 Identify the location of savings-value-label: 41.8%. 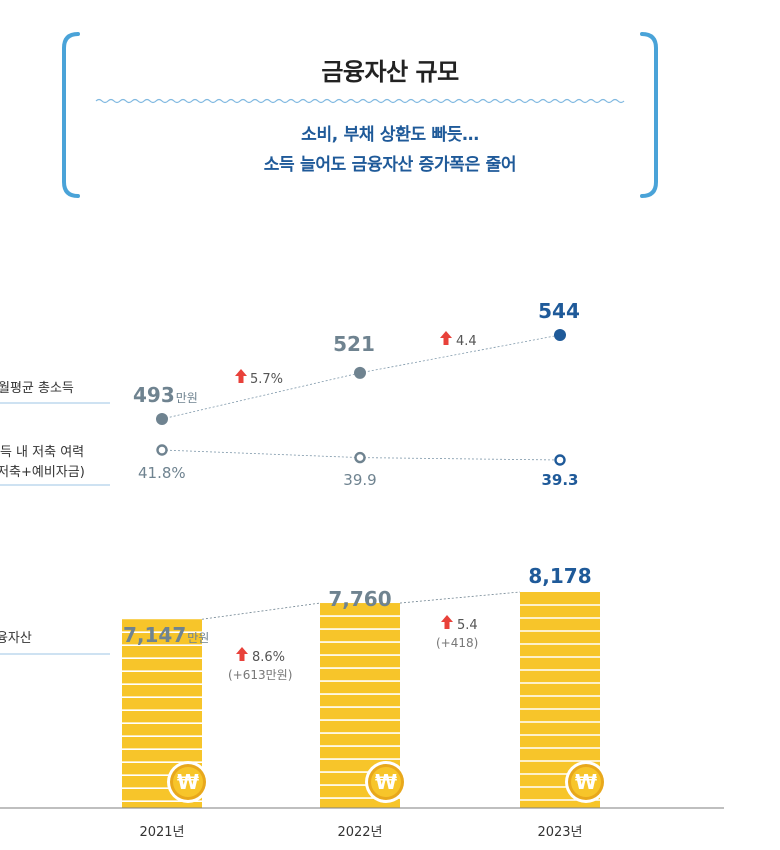
(162, 473).